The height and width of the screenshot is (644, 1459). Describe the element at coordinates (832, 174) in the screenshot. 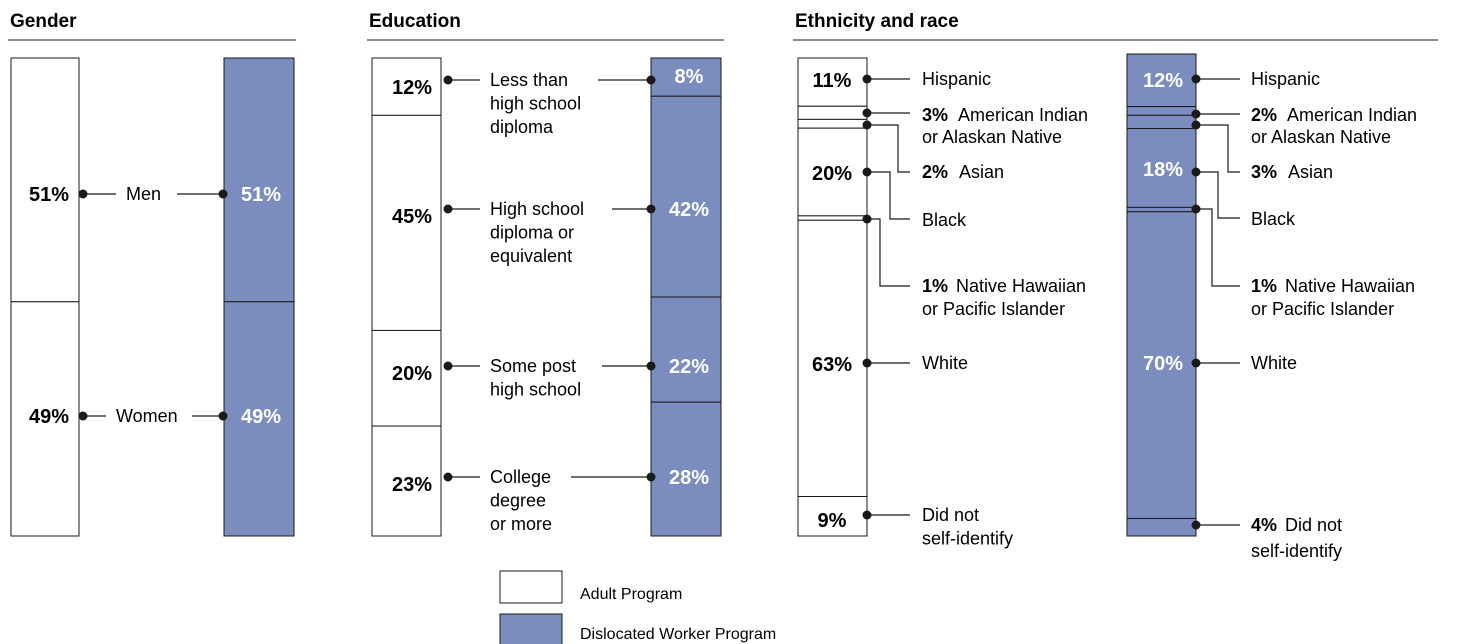

I see `ethnicity-adult-value: 20%` at that location.